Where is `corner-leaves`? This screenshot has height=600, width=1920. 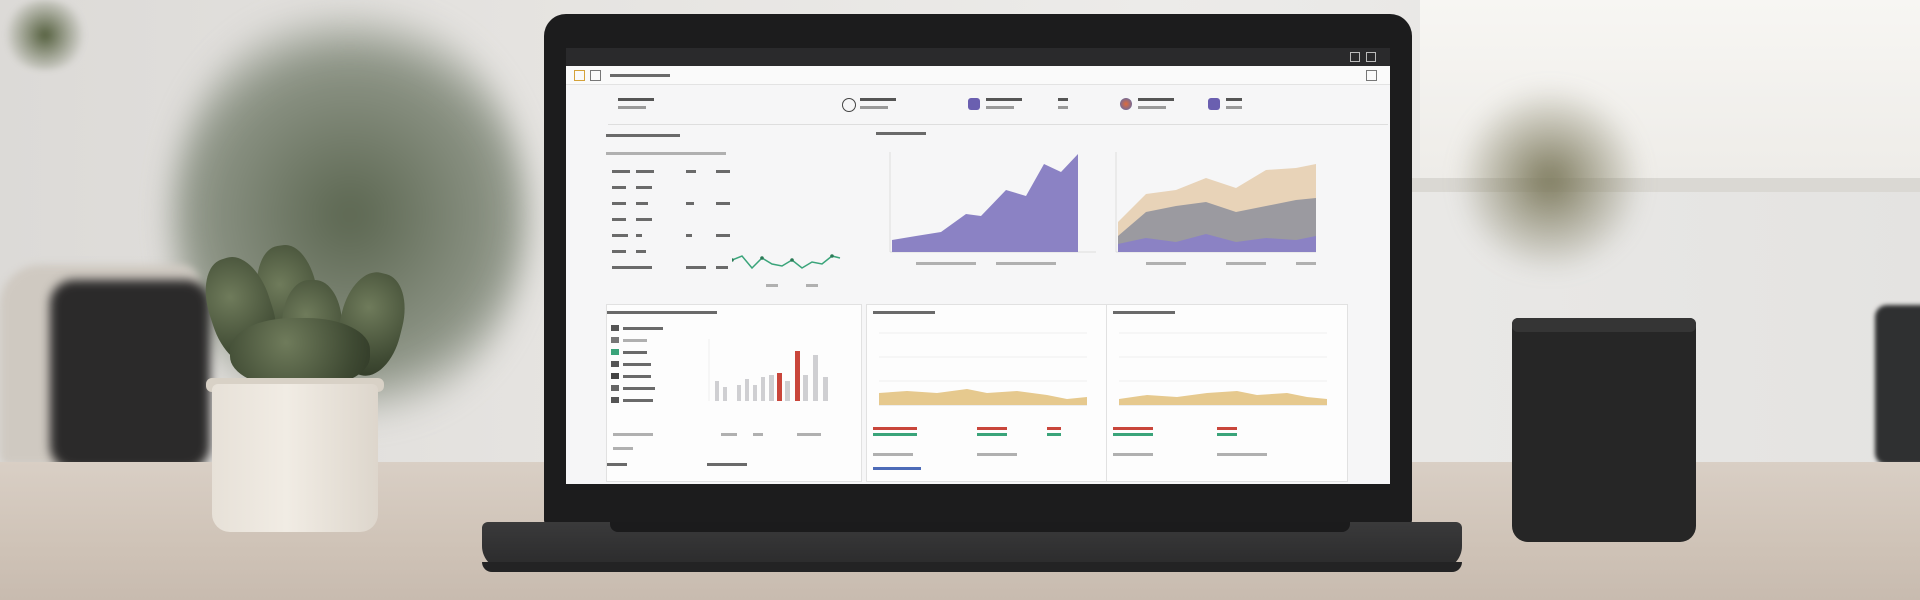 corner-leaves is located at coordinates (45, 35).